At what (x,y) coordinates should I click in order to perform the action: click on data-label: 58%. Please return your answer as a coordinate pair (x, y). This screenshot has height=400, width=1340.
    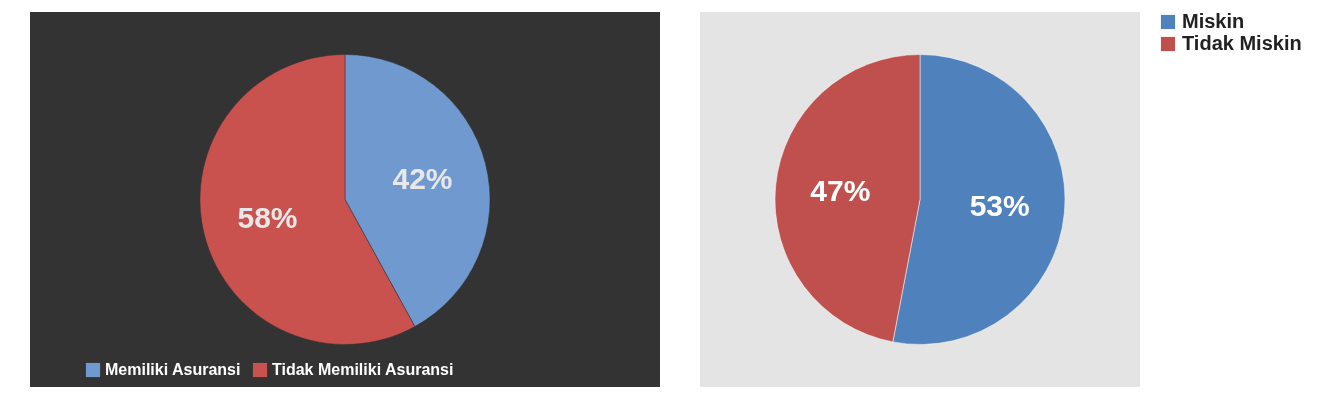
    Looking at the image, I should click on (267, 218).